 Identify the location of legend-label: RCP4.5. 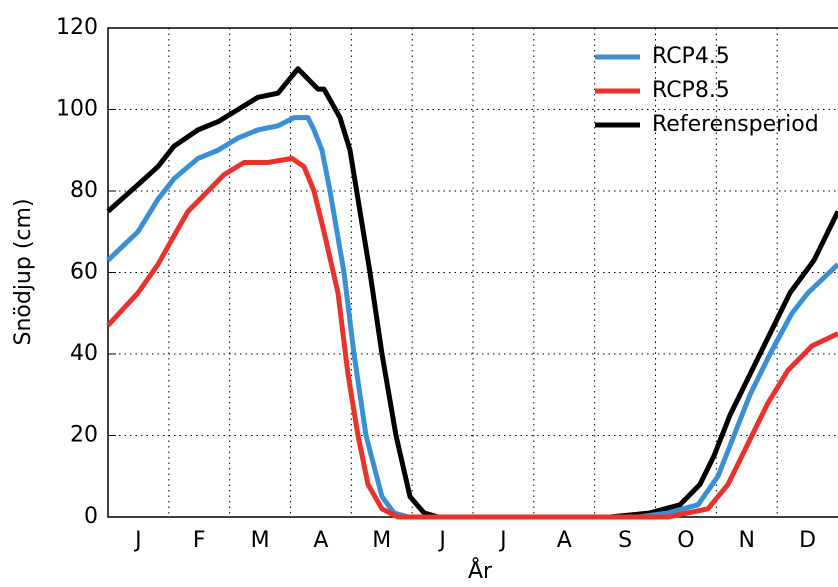
(691, 56).